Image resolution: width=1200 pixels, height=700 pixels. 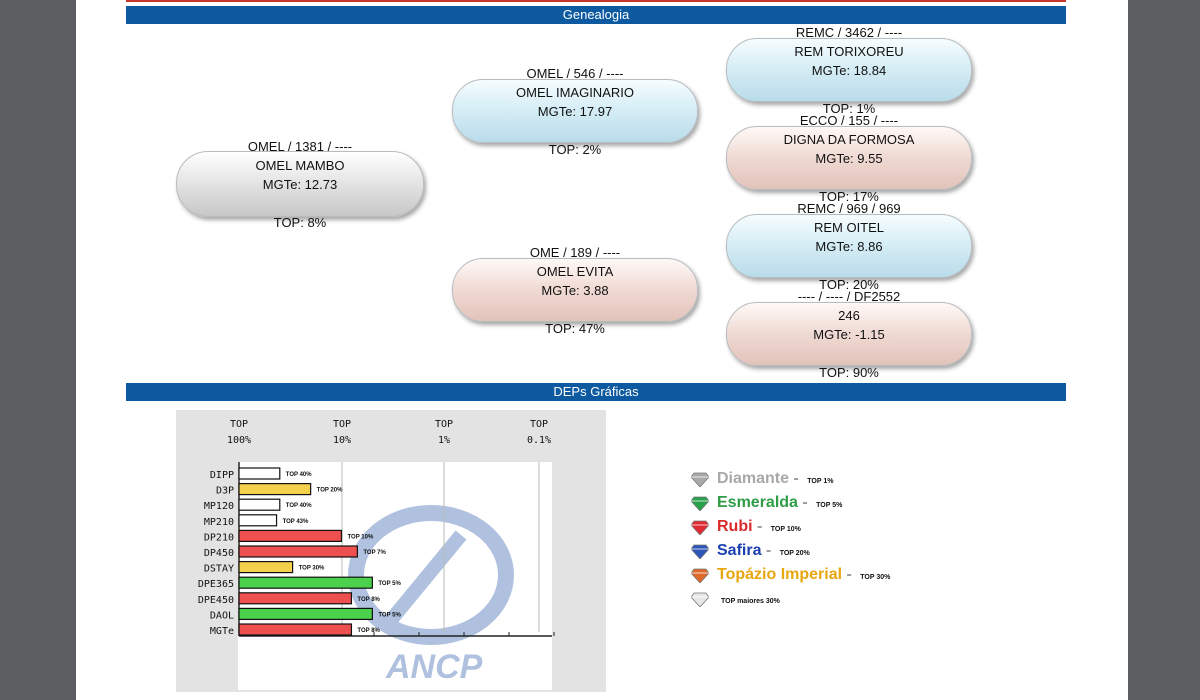 I want to click on mgte-score: MGTe: 12.73 TOP: 8%, so click(x=300, y=203).